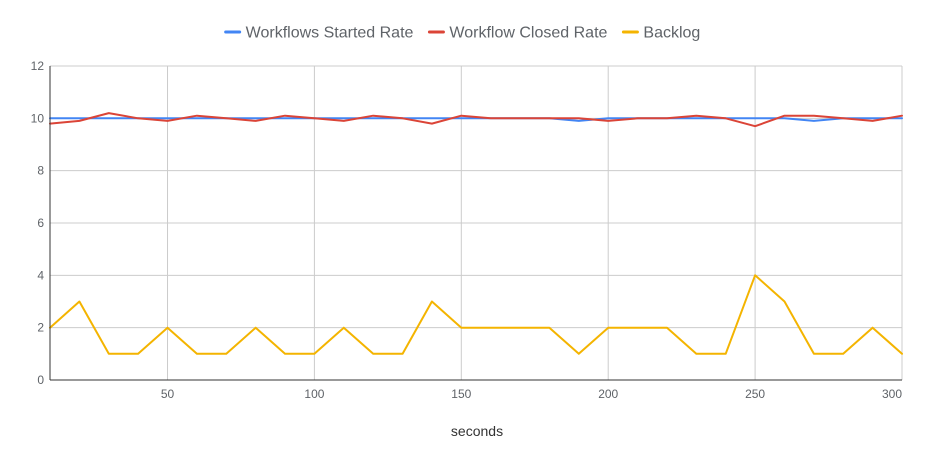  What do you see at coordinates (531, 394) in the screenshot?
I see `x-axis-ticks: 50 100 150 200 250 300` at bounding box center [531, 394].